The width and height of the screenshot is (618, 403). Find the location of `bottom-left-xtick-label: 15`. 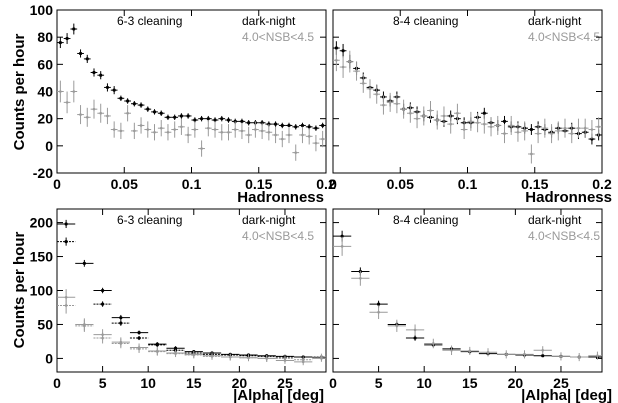

bottom-left-xtick-label: 15 is located at coordinates (194, 383).